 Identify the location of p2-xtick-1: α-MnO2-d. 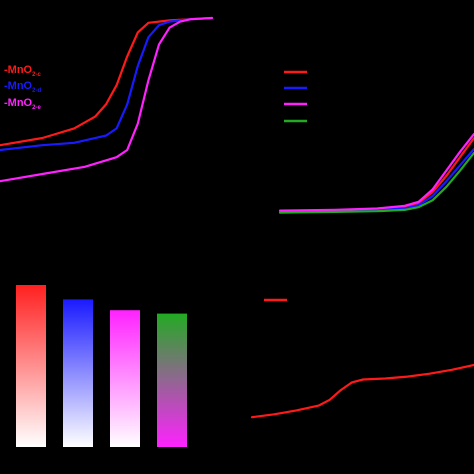
(81, 456).